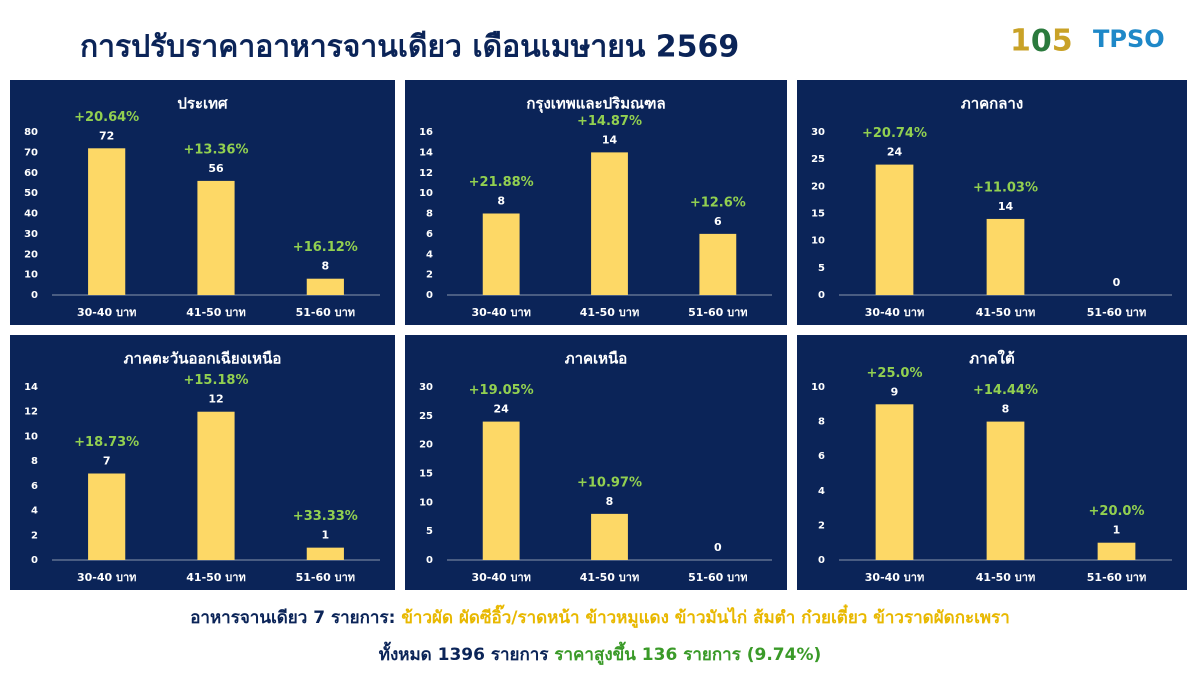 The image size is (1200, 675). I want to click on y-tick-label: 70, so click(31, 152).